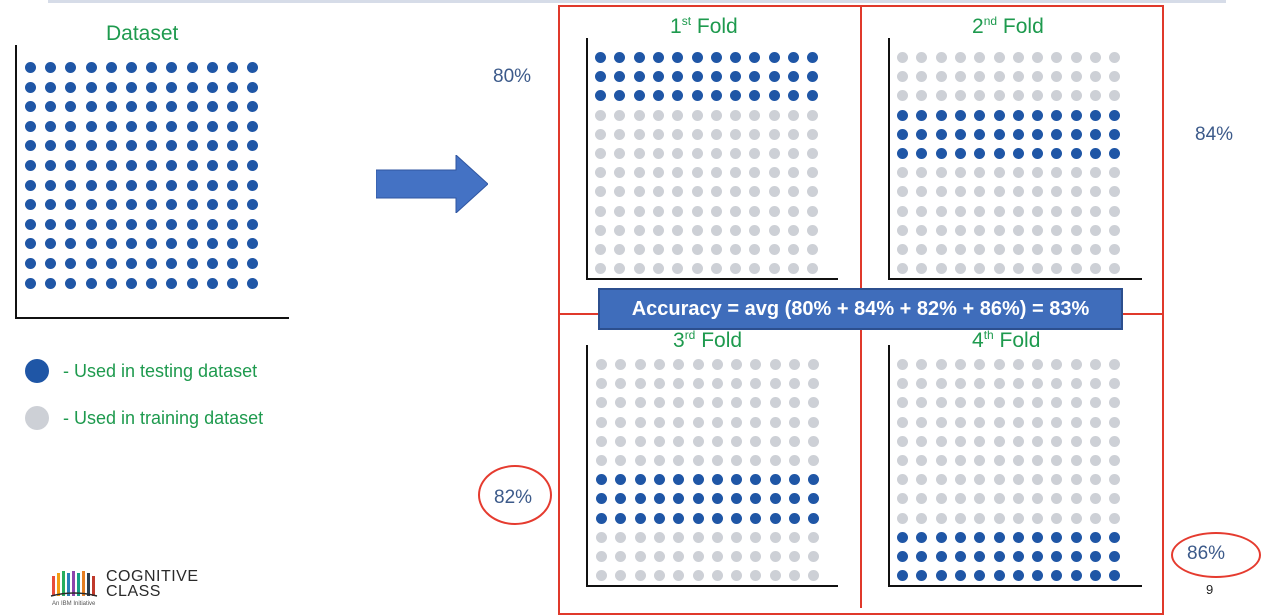  What do you see at coordinates (37, 371) in the screenshot?
I see `testing-legend-dot` at bounding box center [37, 371].